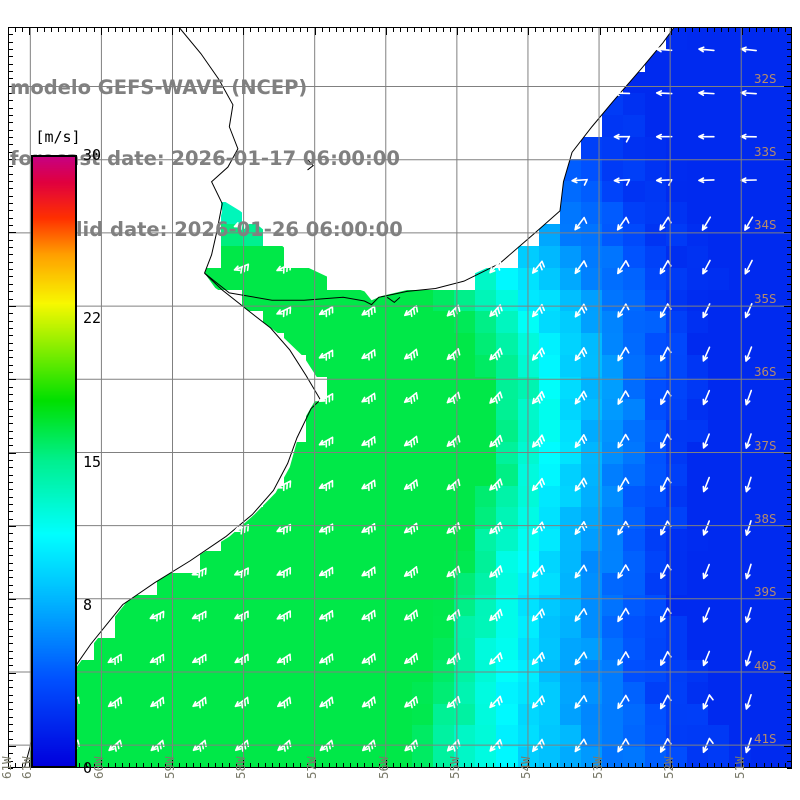  I want to click on lat-label-40S: 40S, so click(765, 665).